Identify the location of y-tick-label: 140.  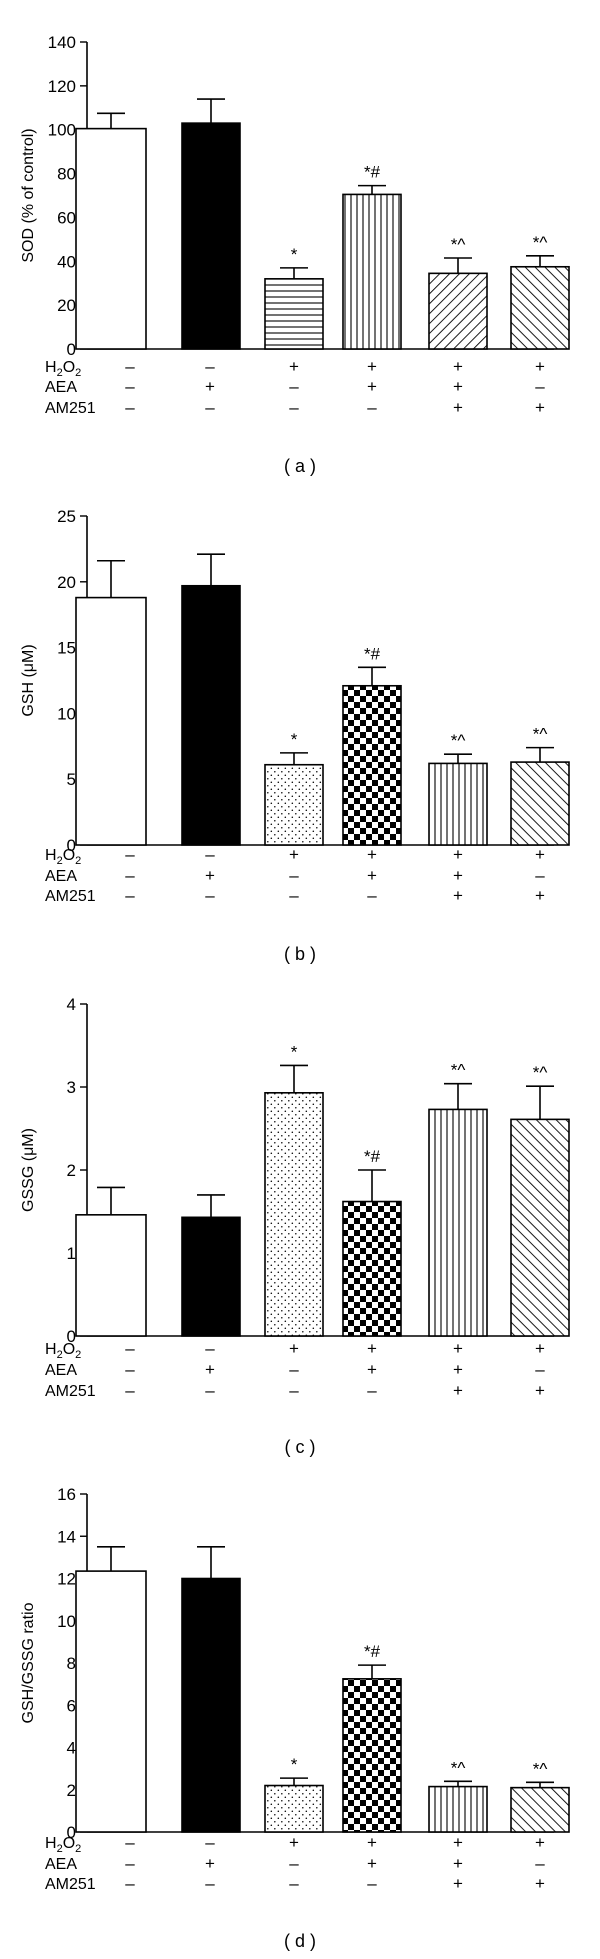
(62, 42).